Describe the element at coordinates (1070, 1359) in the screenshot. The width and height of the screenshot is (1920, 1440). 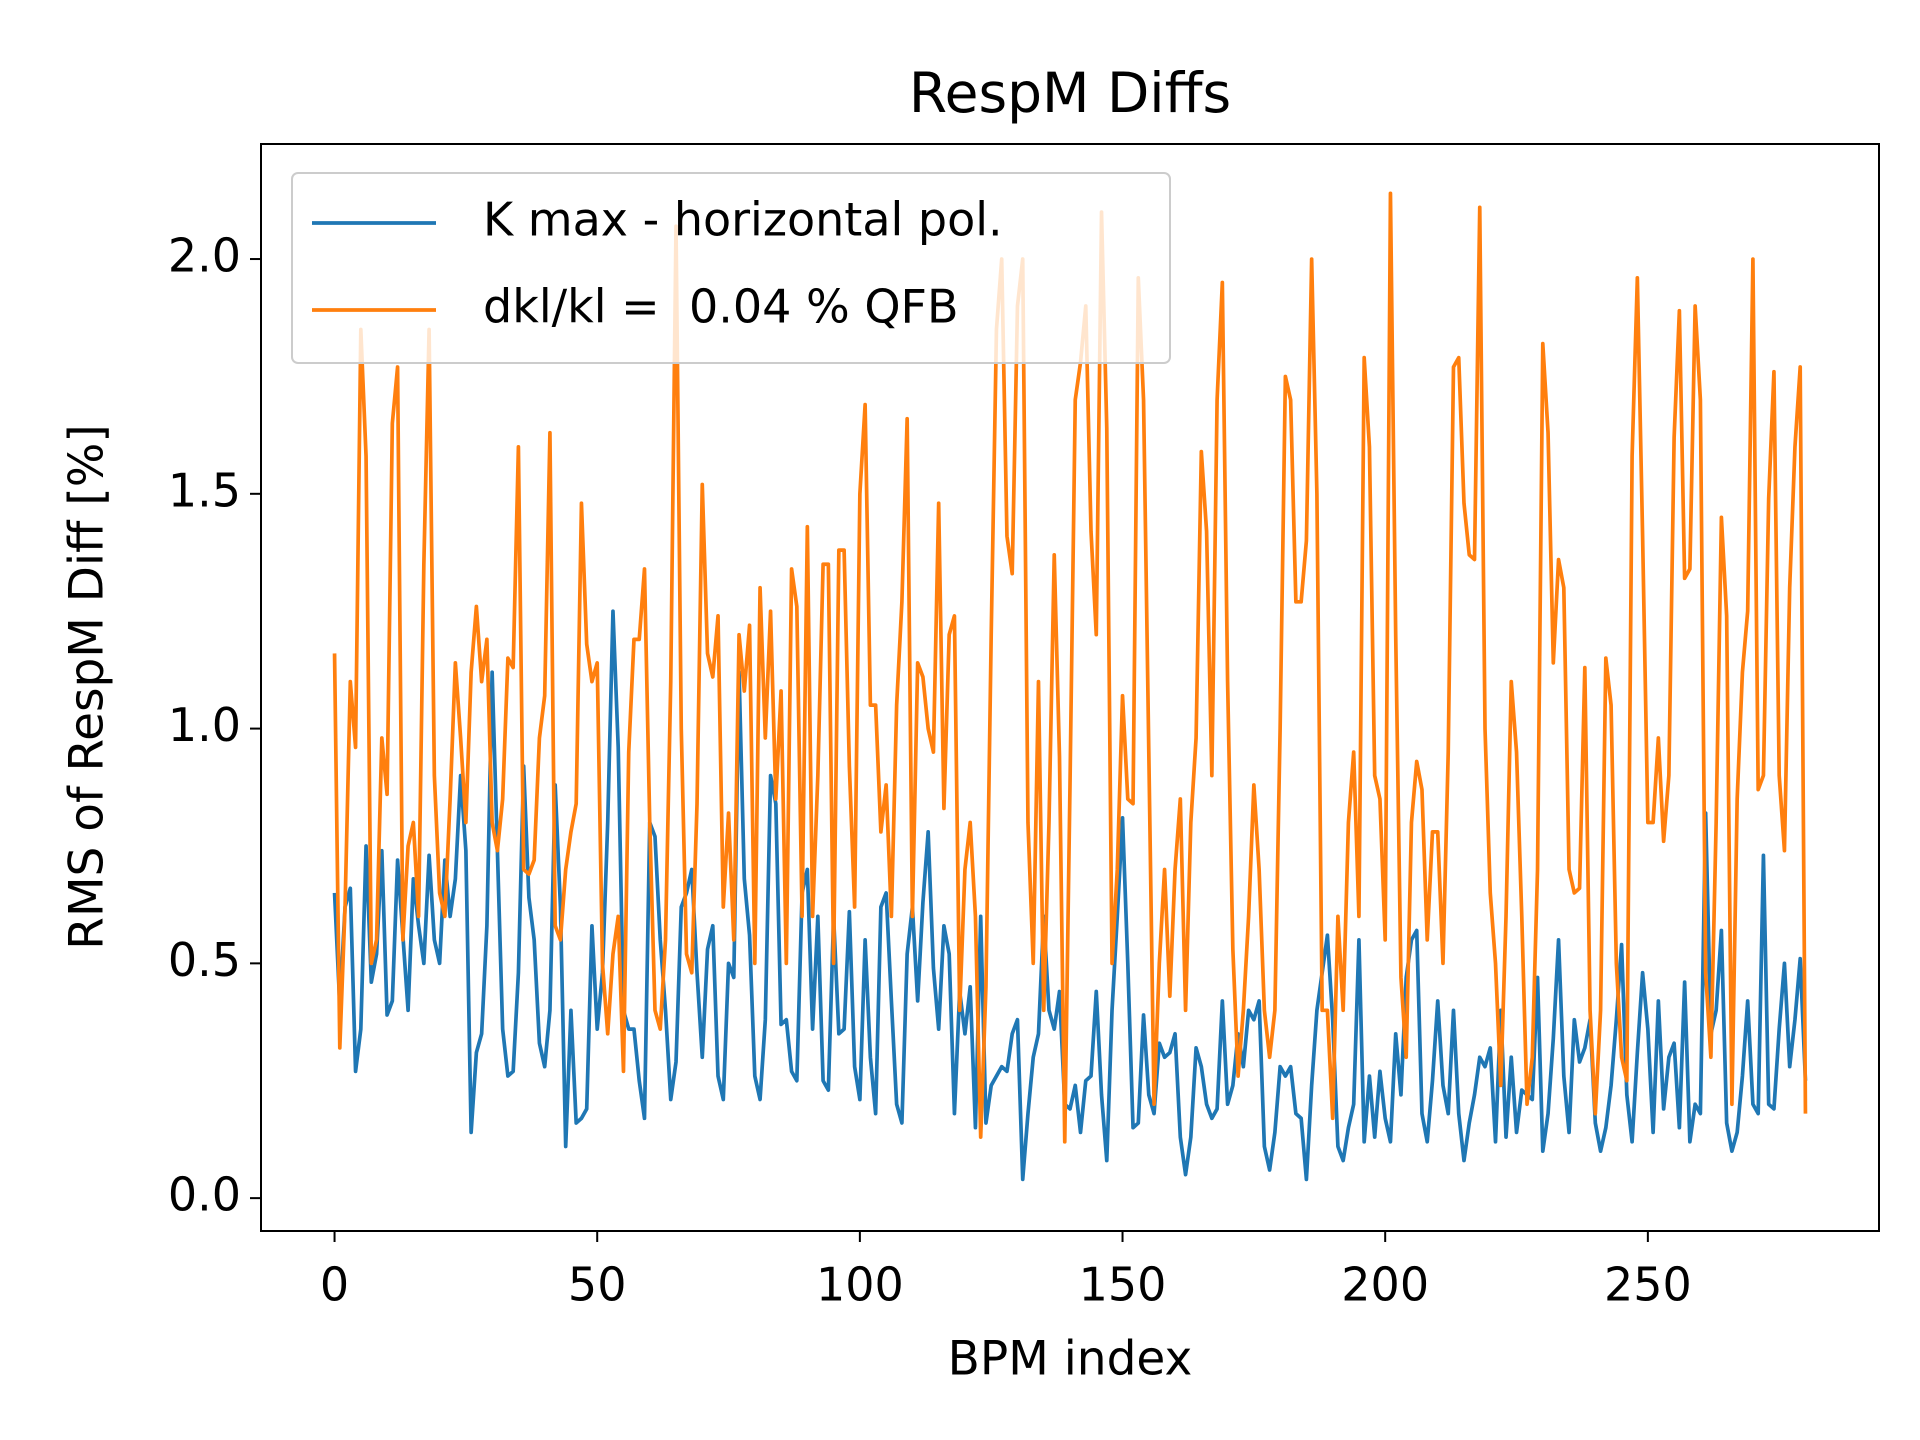
I see `x-axis-label: BPM index` at that location.